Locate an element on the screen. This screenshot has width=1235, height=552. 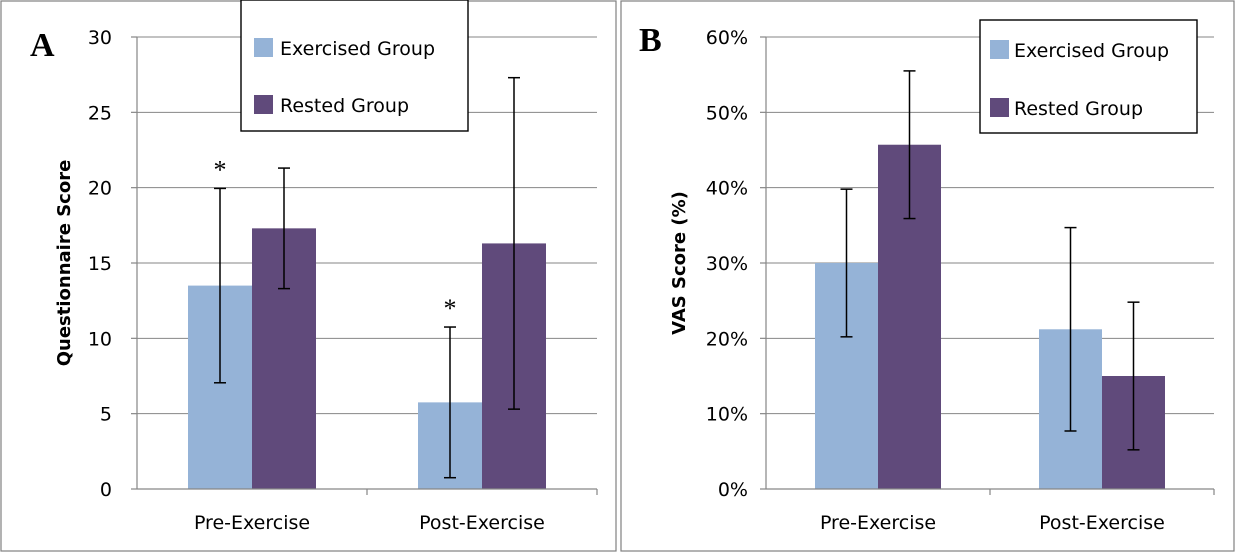
panel-a-label: A is located at coordinates (42, 45).